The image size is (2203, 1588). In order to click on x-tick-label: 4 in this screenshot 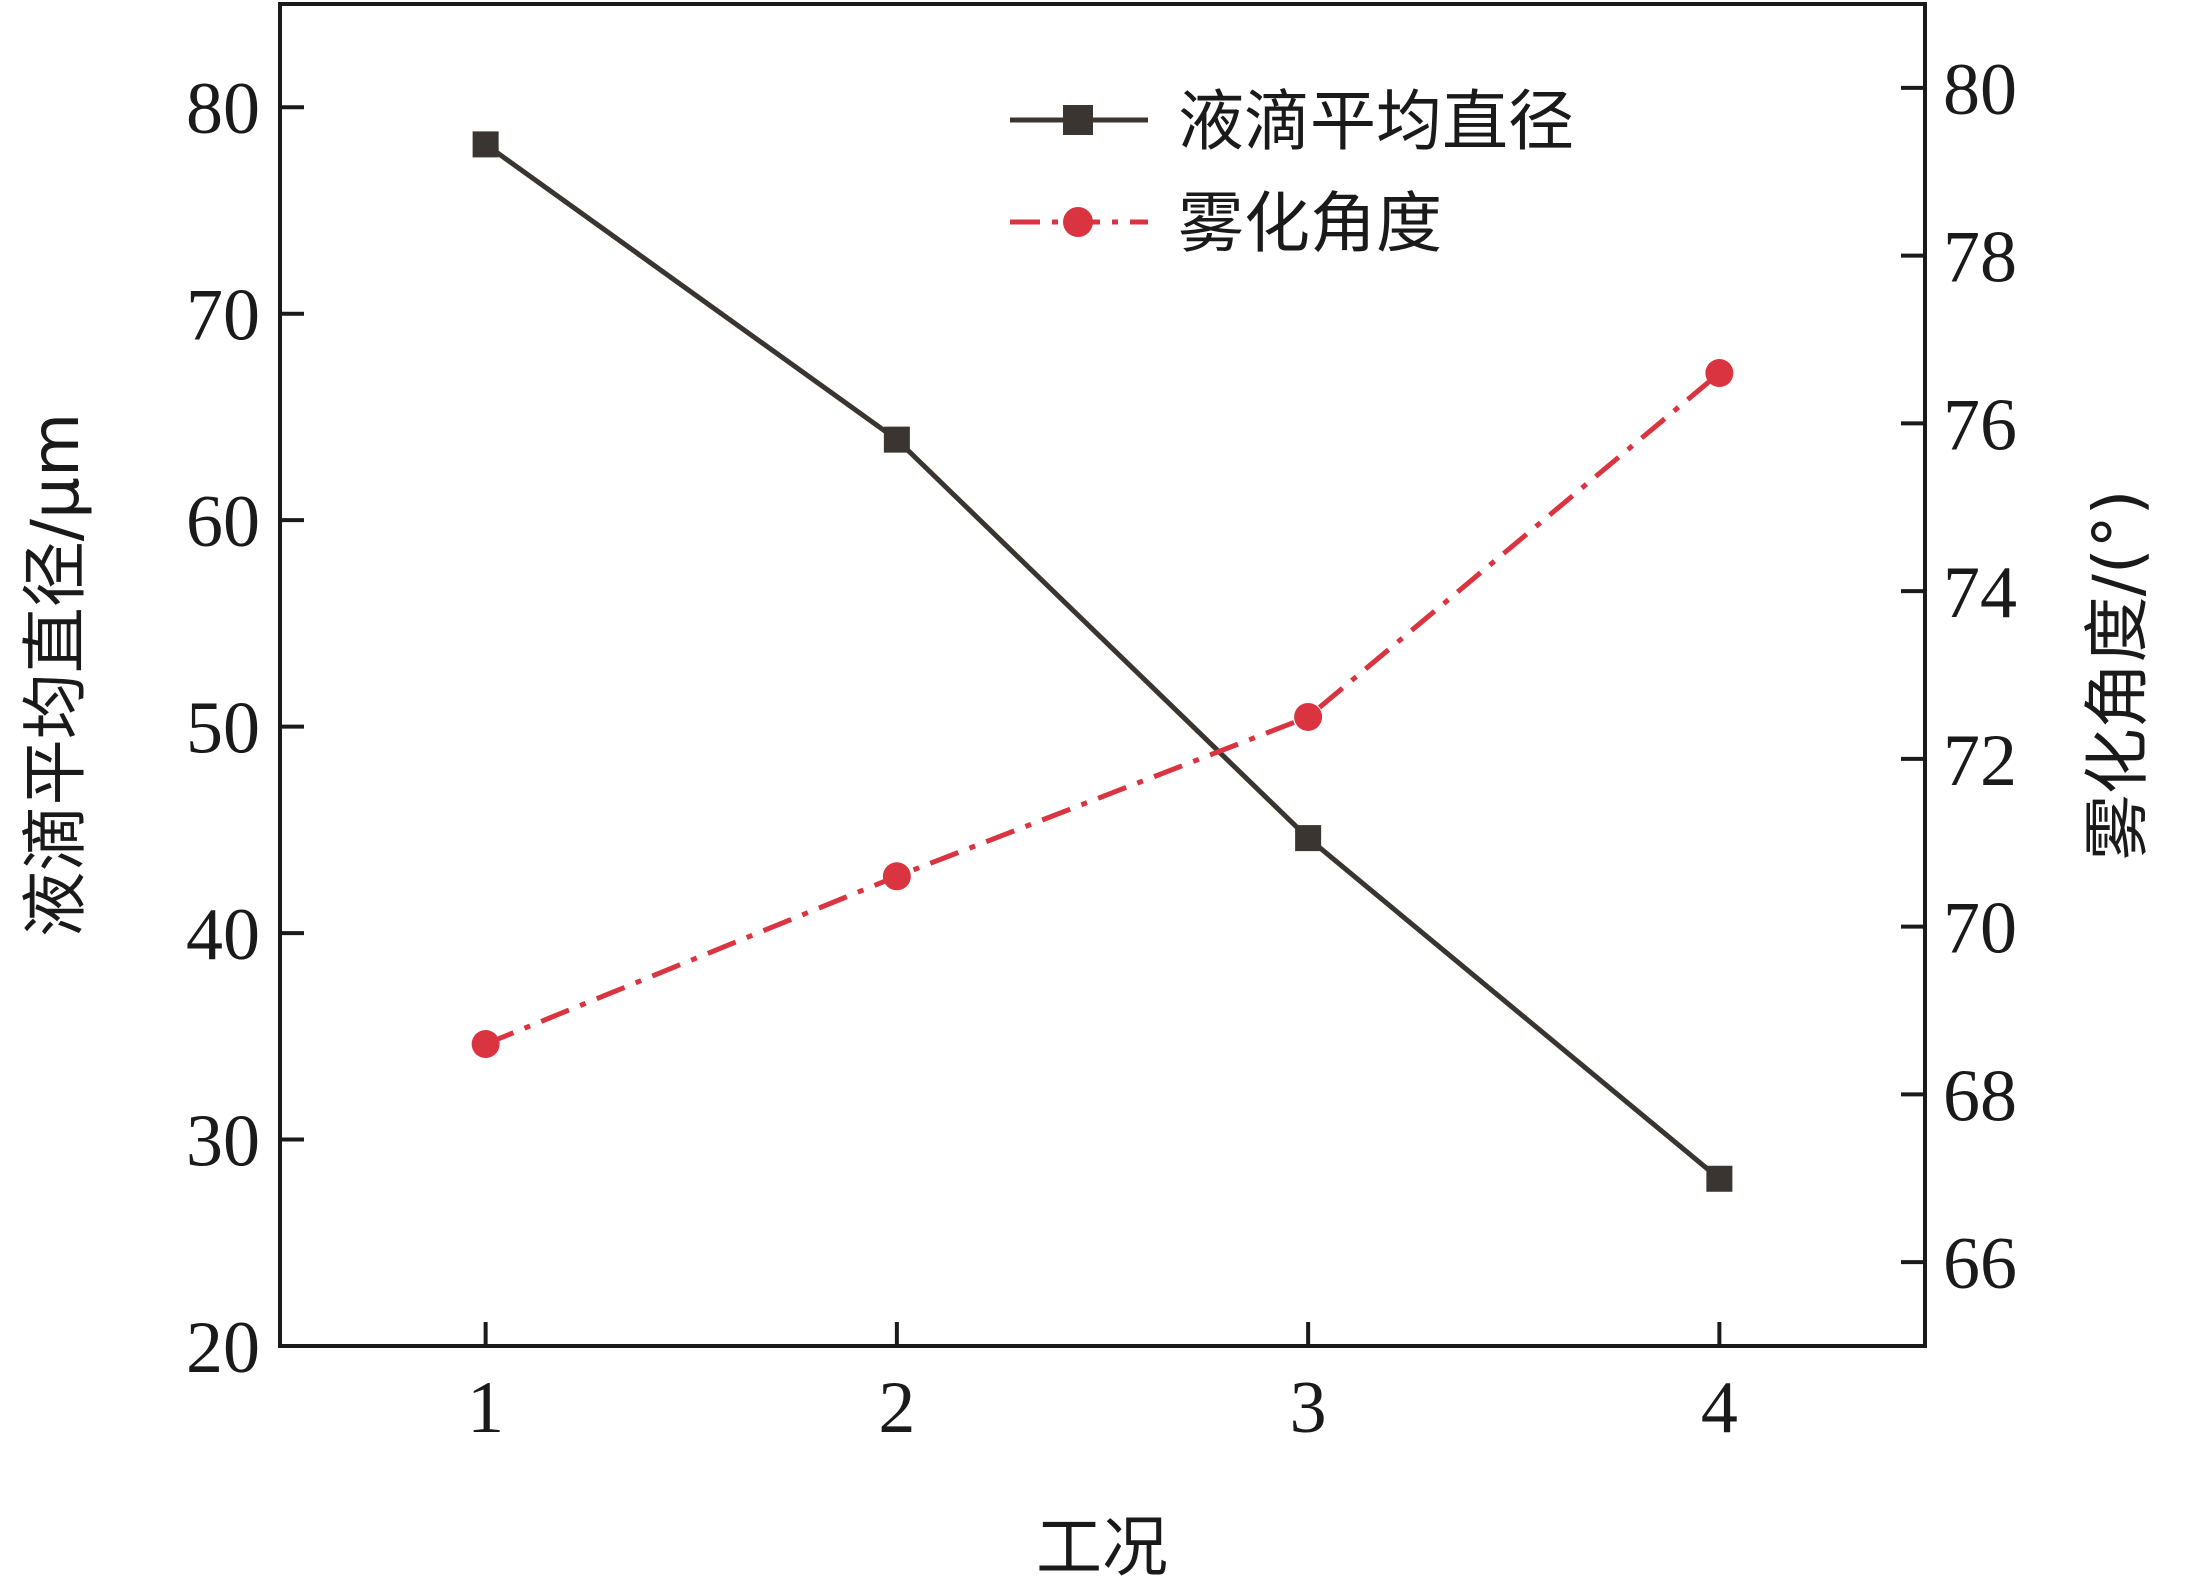, I will do `click(1719, 1408)`.